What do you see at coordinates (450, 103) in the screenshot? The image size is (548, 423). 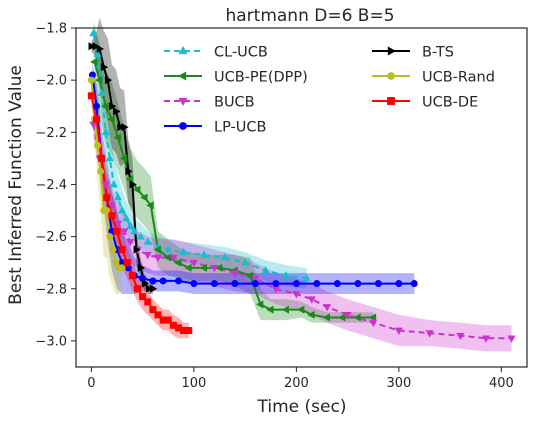 I see `legend-label-ucb-de: UCB-DE` at bounding box center [450, 103].